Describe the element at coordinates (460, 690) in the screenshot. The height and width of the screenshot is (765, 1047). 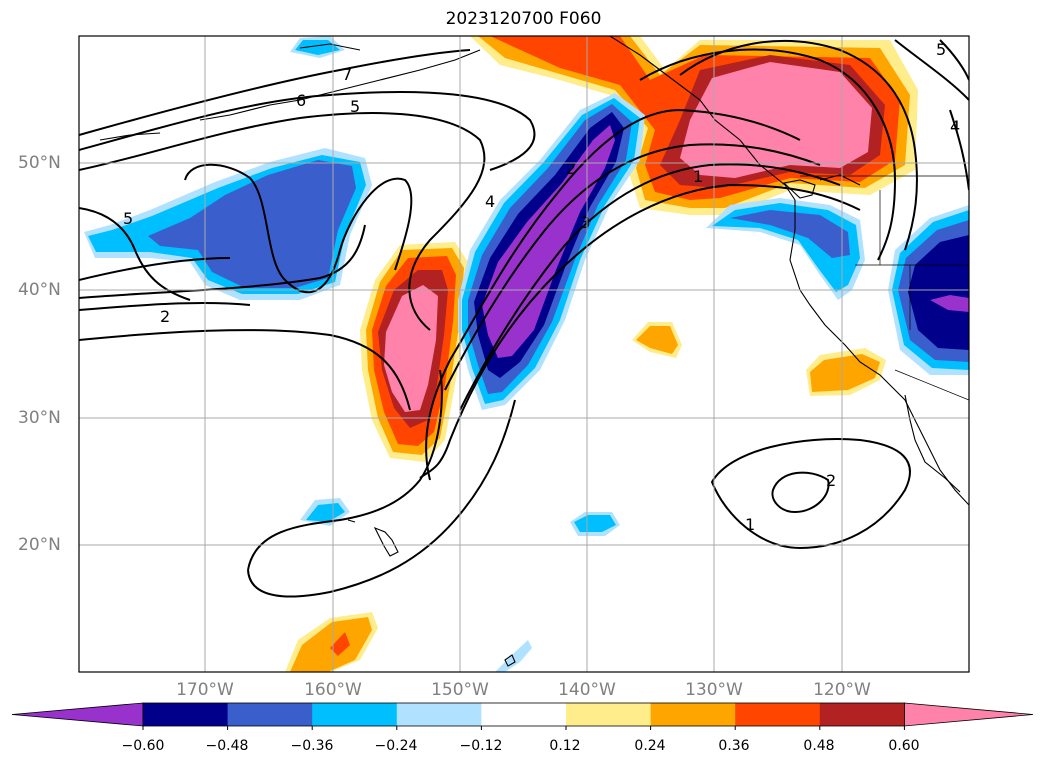
I see `lon-label-150w: 150°W` at that location.